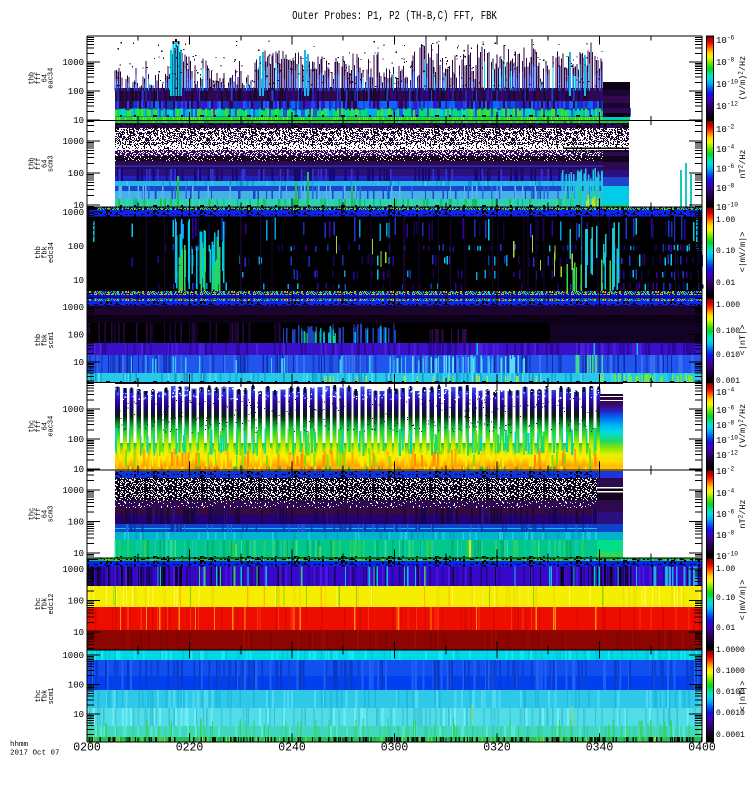  What do you see at coordinates (730, 671) in the screenshot?
I see `svg-text: 0.1000` at bounding box center [730, 671].